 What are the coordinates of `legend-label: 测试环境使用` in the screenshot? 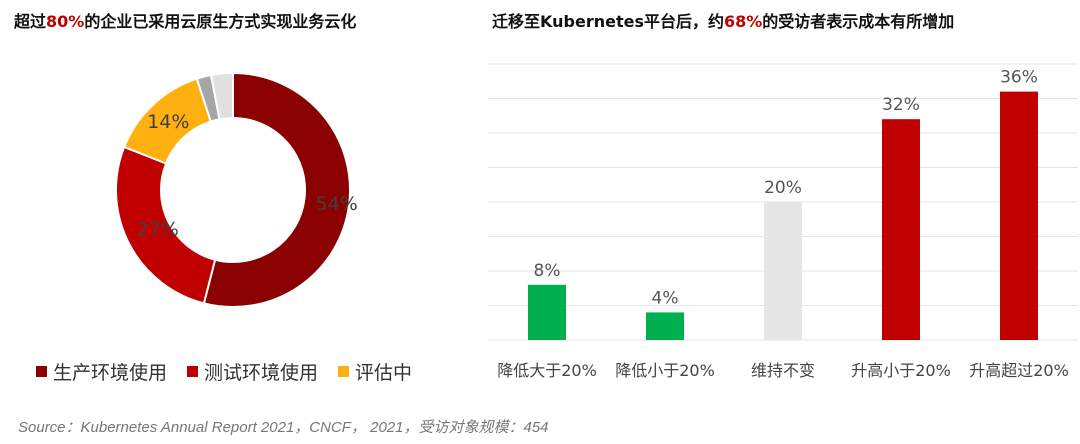 It's located at (261, 373).